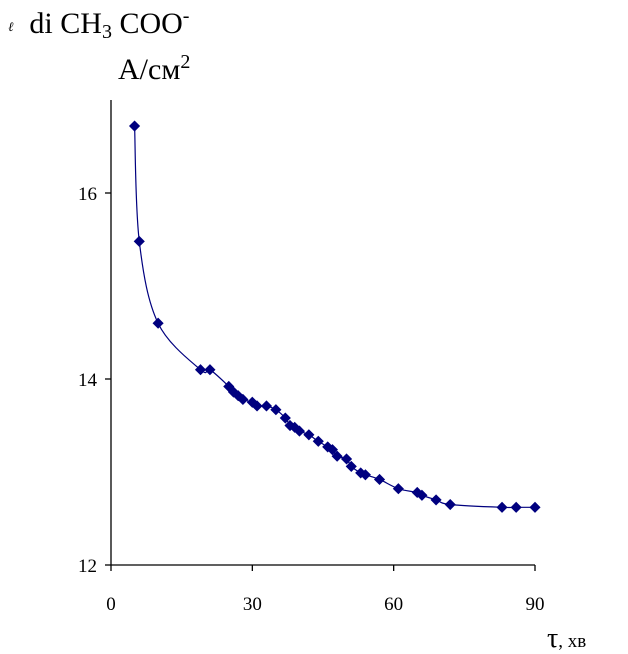  I want to click on x-axis-label: τ, хв, so click(566, 639).